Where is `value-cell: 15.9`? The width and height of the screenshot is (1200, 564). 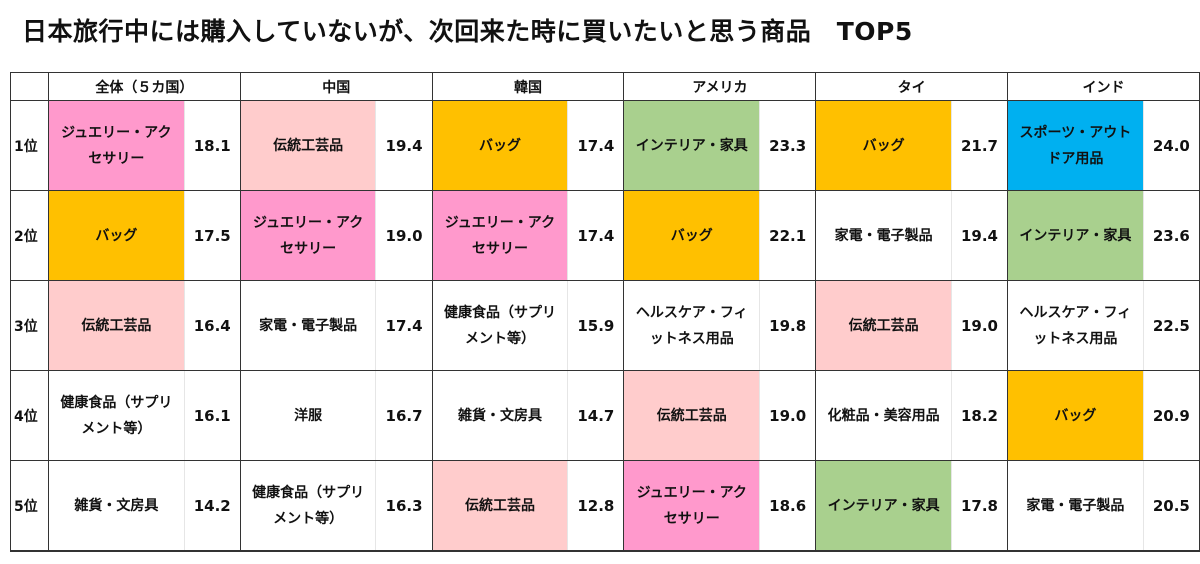
value-cell: 15.9 is located at coordinates (596, 325).